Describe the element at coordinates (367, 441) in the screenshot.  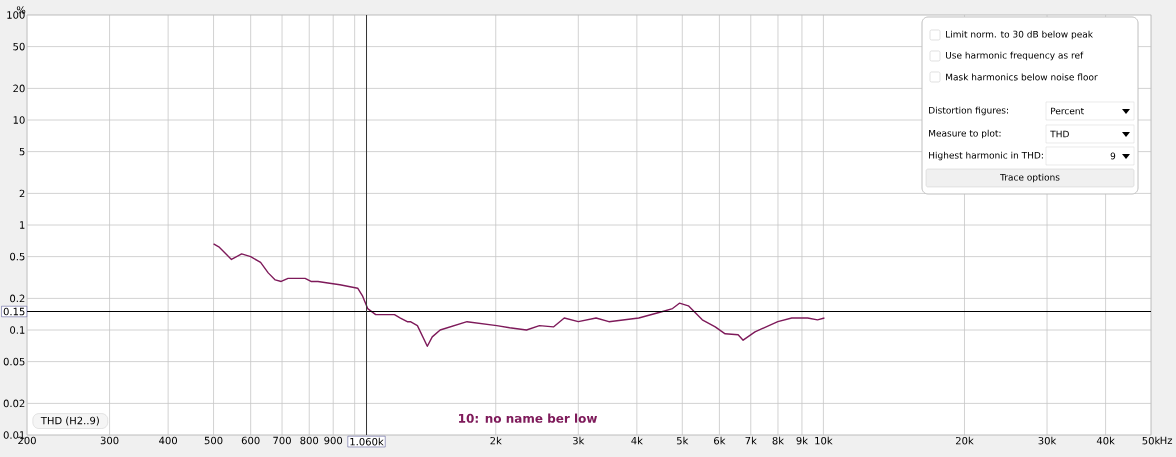
I see `ref-line-label: 1.060k` at that location.